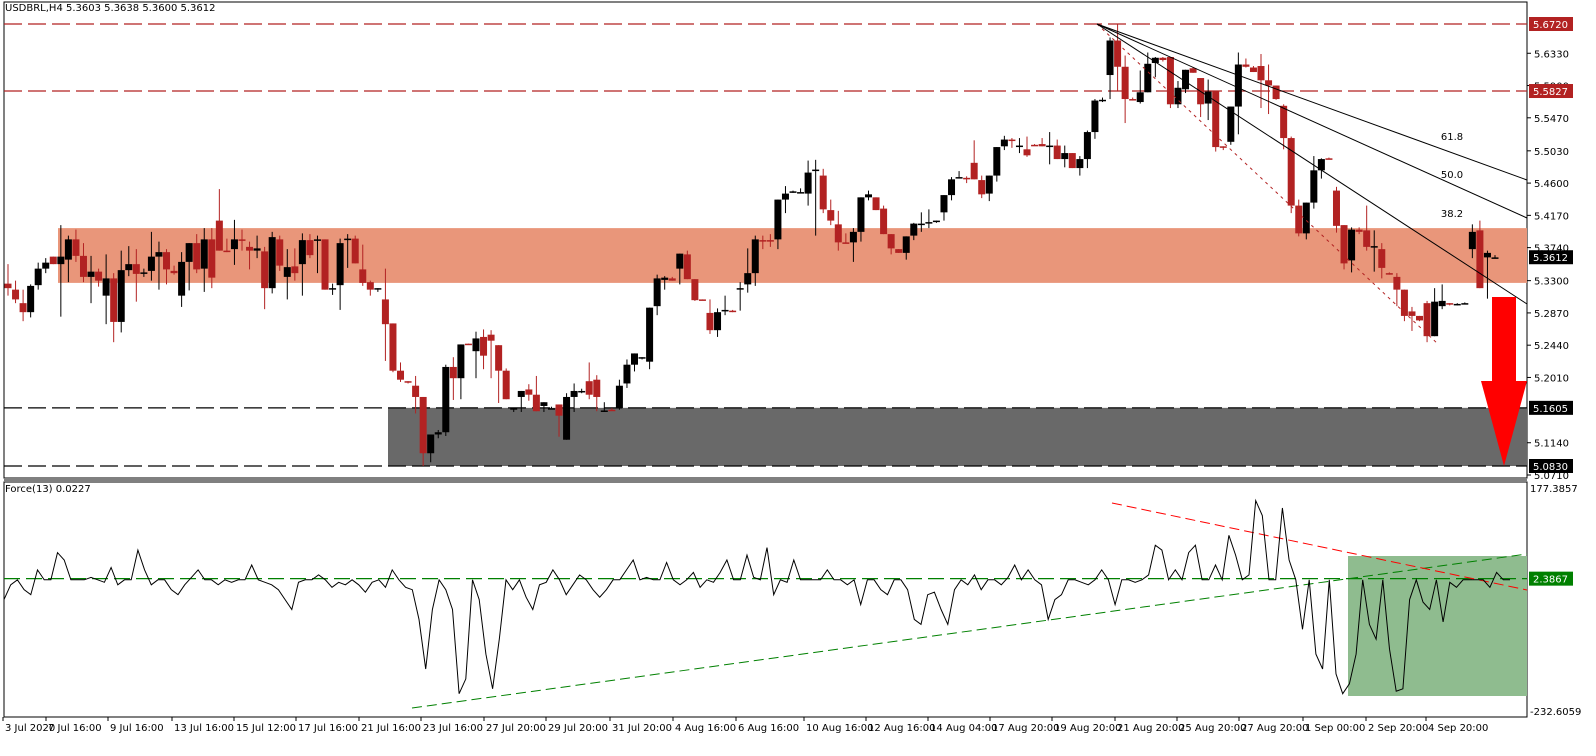  What do you see at coordinates (1266, 183) in the screenshot?
I see `downtrend-dotted-line` at bounding box center [1266, 183].